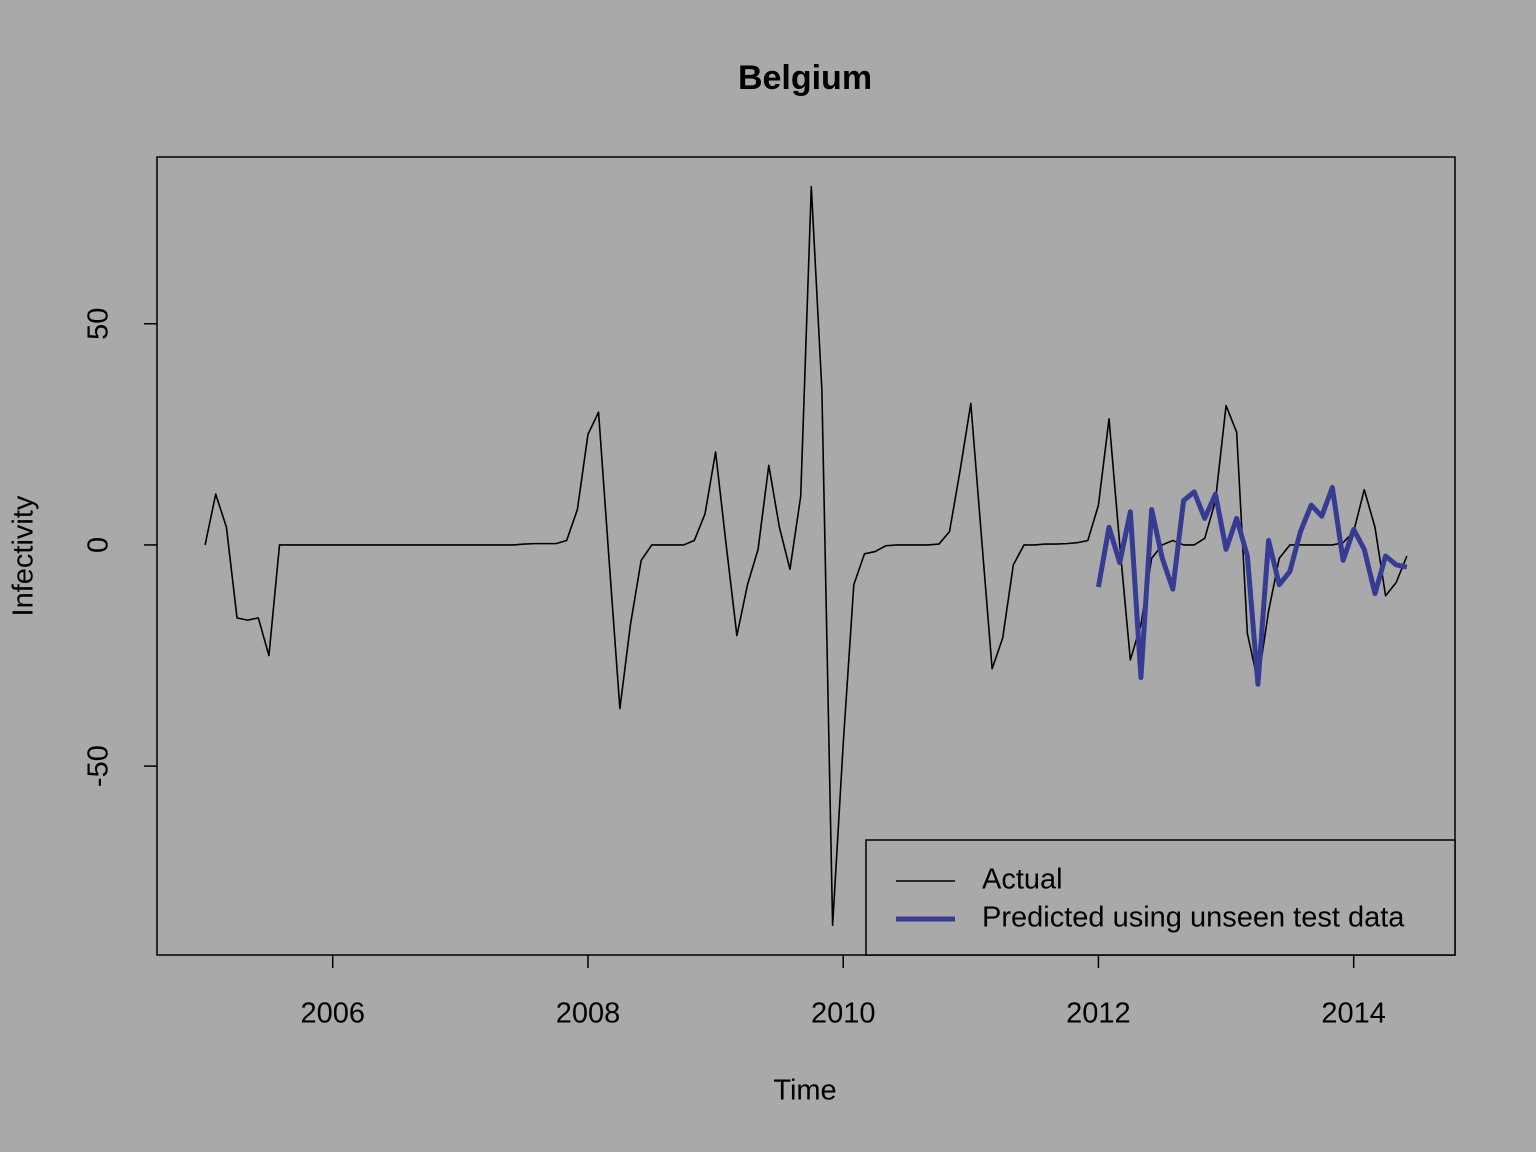 The image size is (1536, 1157). Describe the element at coordinates (24, 555) in the screenshot. I see `y-axis-label: Infectivity` at that location.